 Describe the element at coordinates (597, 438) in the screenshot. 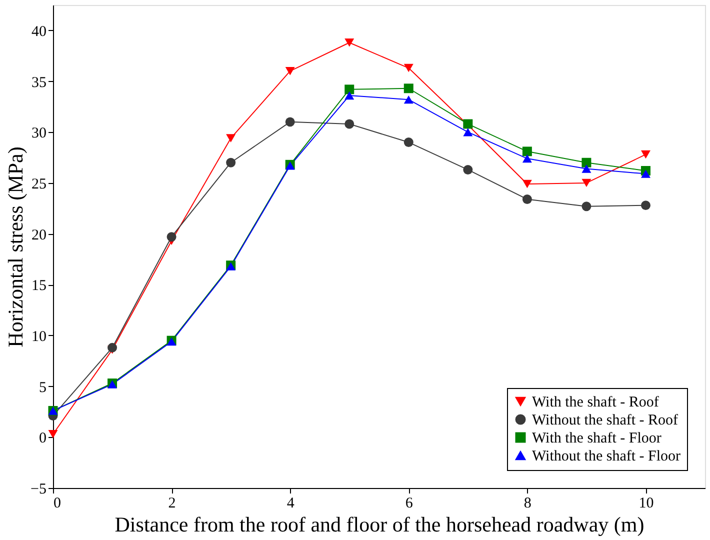

I see `legend-label: With the shaft - Floor` at that location.